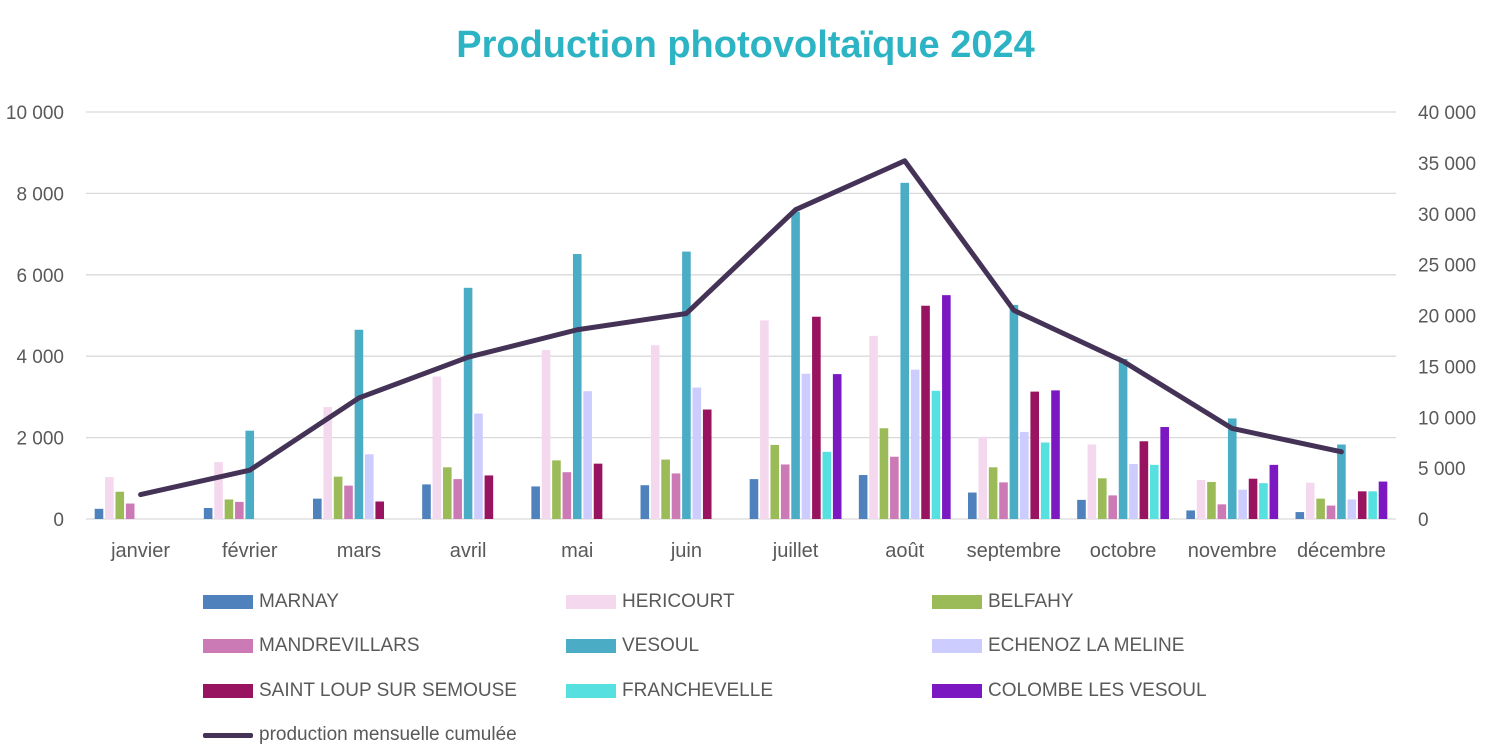 This screenshot has width=1491, height=756. What do you see at coordinates (1447, 418) in the screenshot?
I see `right-tick-label: 10 000` at bounding box center [1447, 418].